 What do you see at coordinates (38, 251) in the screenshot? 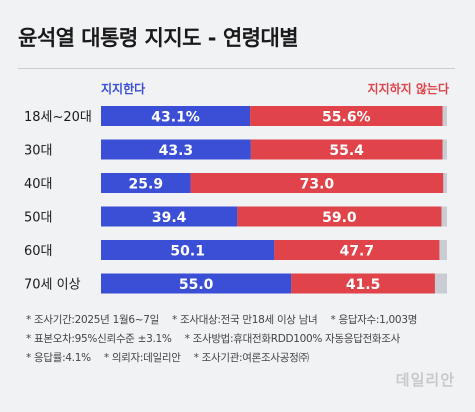
I see `category-label: 60대` at bounding box center [38, 251].